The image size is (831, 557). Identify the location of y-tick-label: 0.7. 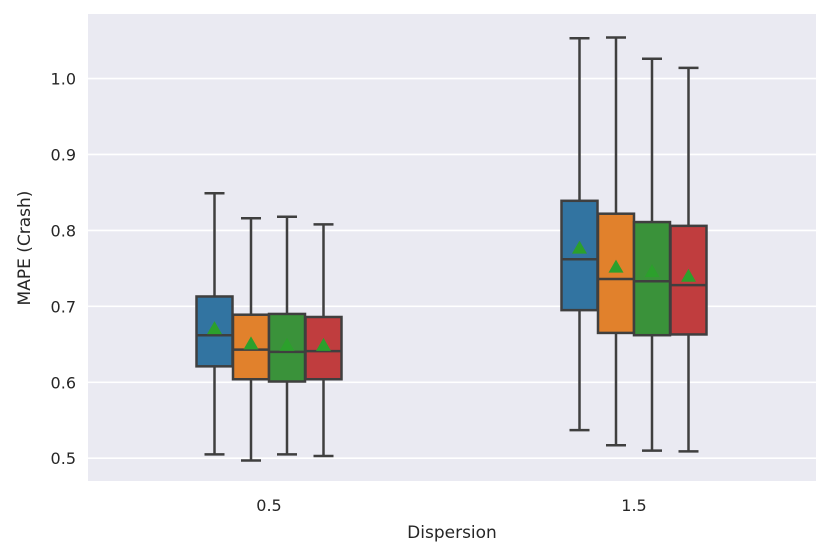
(63, 306).